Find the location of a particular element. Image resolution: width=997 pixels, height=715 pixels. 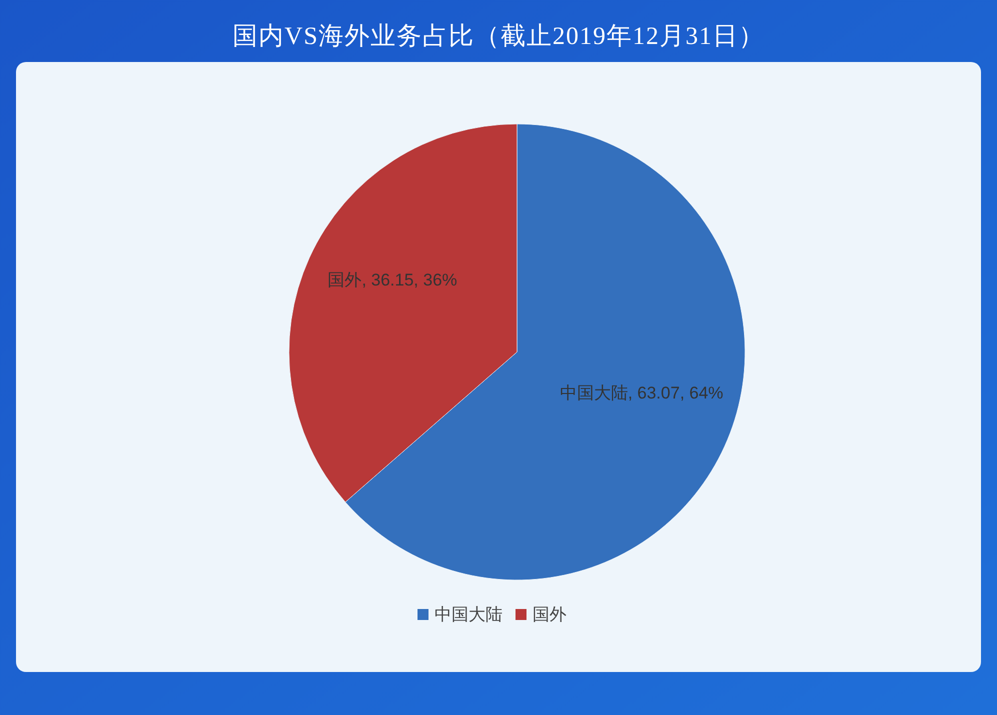

chart-title: 国内VS海外业务占比（截止2019年12月31日） is located at coordinates (498, 36).